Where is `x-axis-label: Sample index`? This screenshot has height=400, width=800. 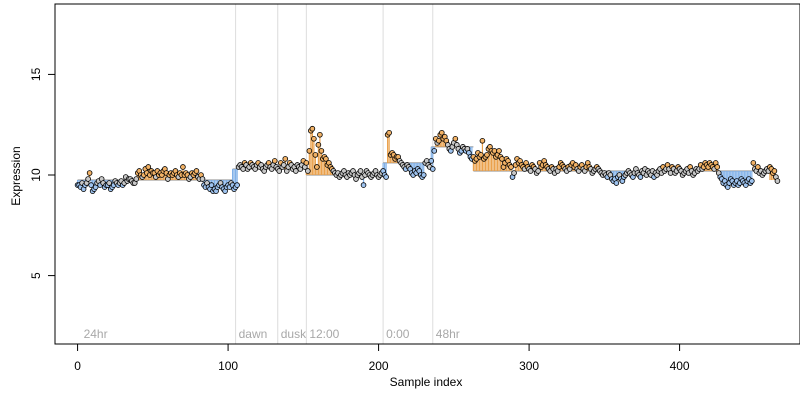 x-axis-label: Sample index is located at coordinates (426, 382).